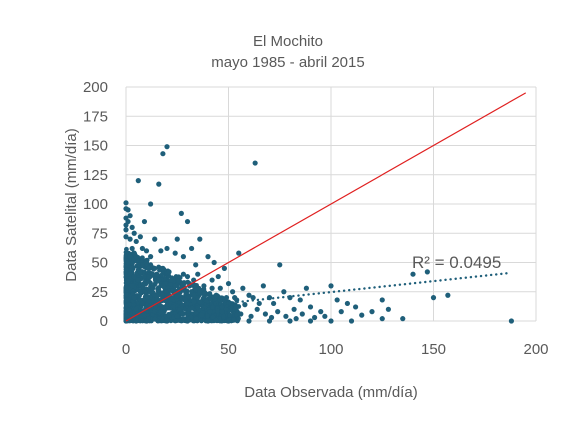 This screenshot has width=577, height=438. Describe the element at coordinates (330, 349) in the screenshot. I see `x-tick-label: 100` at that location.